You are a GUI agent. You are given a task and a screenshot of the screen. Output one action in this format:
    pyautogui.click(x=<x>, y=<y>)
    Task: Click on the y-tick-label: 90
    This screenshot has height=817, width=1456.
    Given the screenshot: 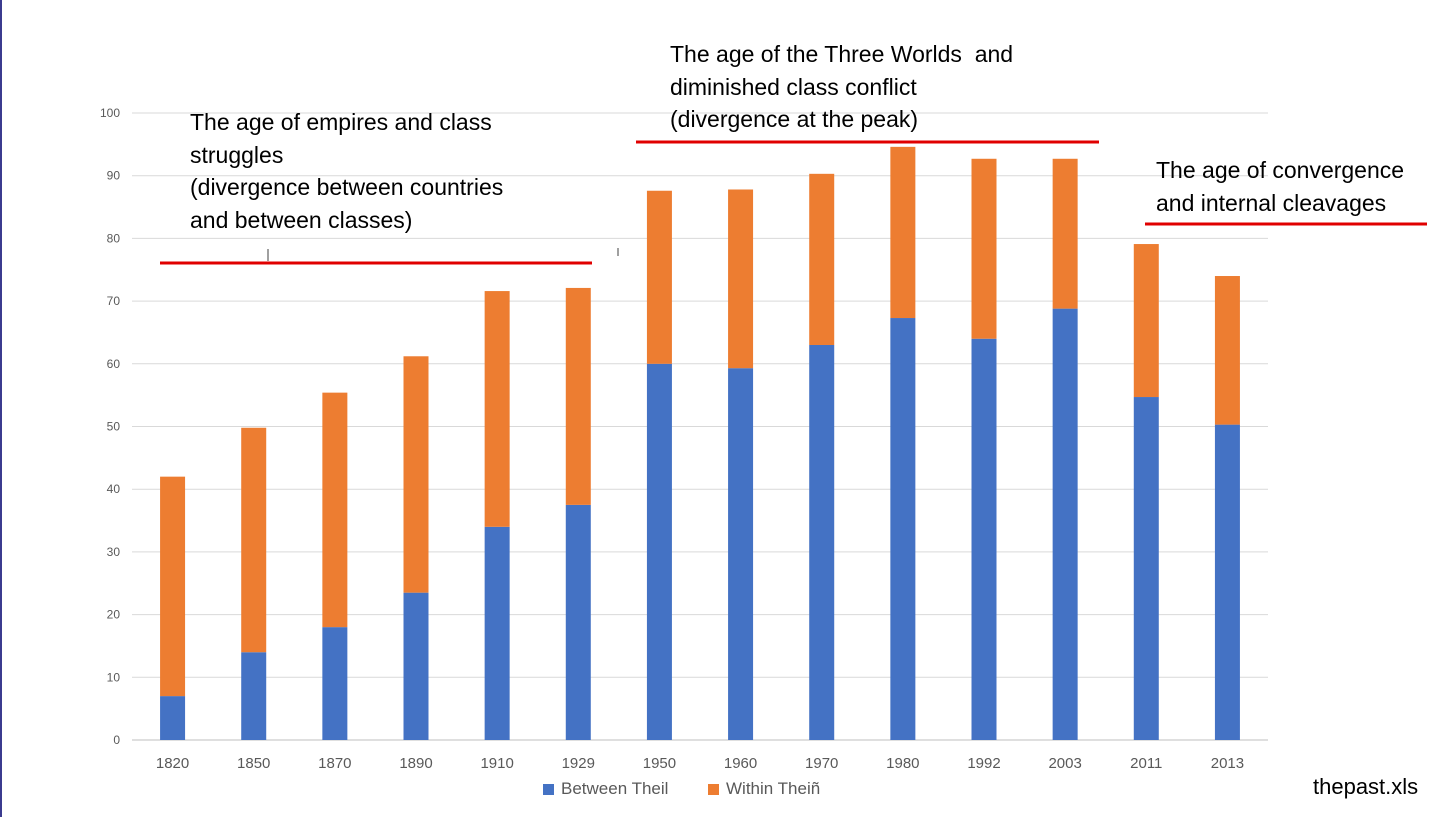 What is the action you would take?
    pyautogui.click(x=114, y=176)
    